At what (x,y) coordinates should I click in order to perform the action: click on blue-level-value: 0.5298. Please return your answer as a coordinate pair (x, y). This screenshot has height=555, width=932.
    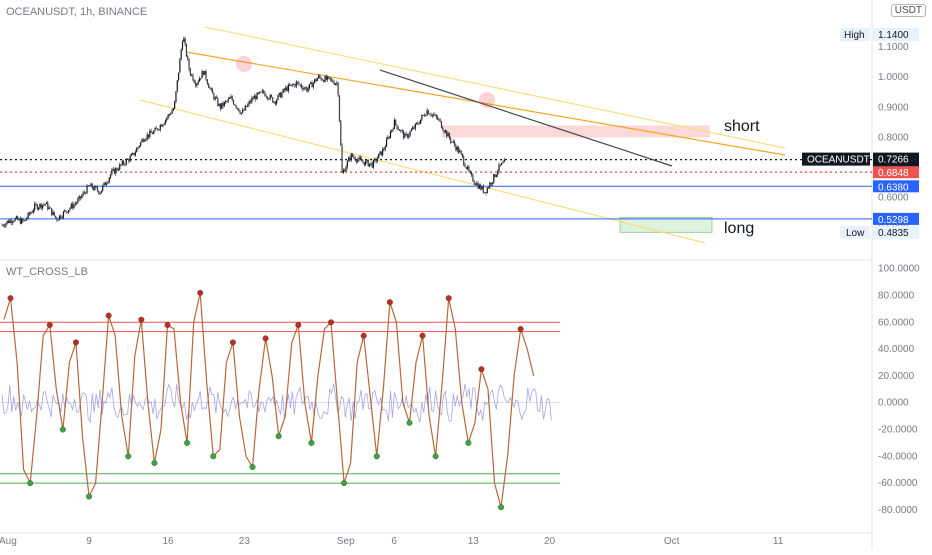
    Looking at the image, I should click on (893, 220).